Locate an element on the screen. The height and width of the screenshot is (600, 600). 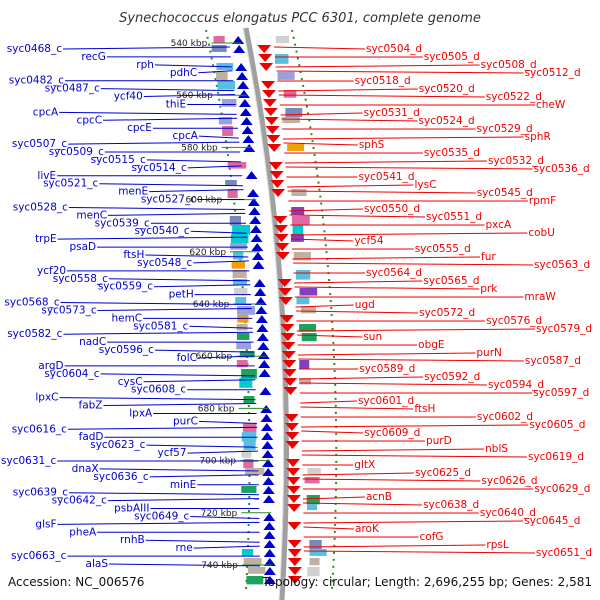
plus-strand-gene-label: syc0626_d is located at coordinates (509, 481).